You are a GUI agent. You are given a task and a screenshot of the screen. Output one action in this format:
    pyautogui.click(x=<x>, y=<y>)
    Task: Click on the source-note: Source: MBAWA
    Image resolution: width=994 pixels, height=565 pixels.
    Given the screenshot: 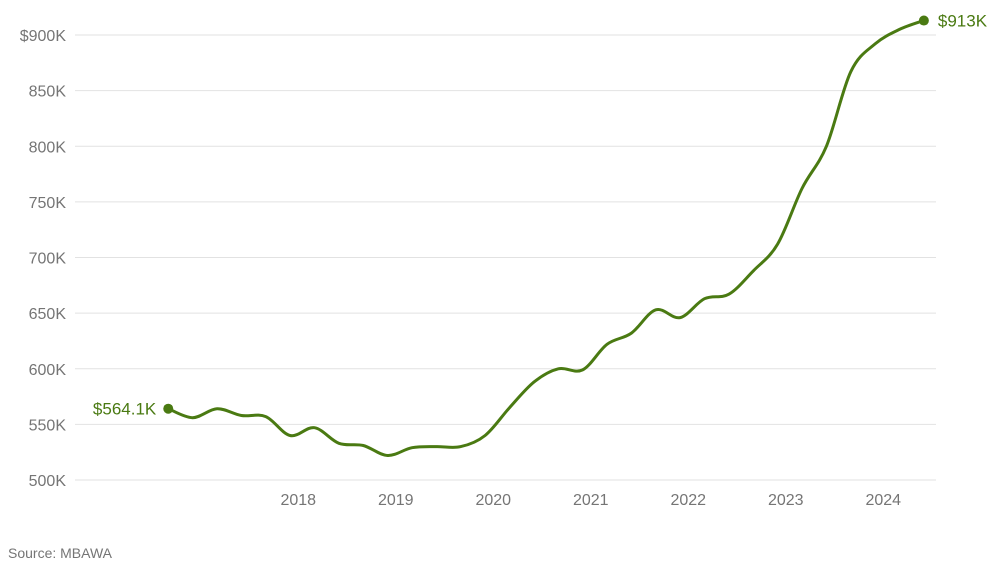 What is the action you would take?
    pyautogui.click(x=60, y=553)
    